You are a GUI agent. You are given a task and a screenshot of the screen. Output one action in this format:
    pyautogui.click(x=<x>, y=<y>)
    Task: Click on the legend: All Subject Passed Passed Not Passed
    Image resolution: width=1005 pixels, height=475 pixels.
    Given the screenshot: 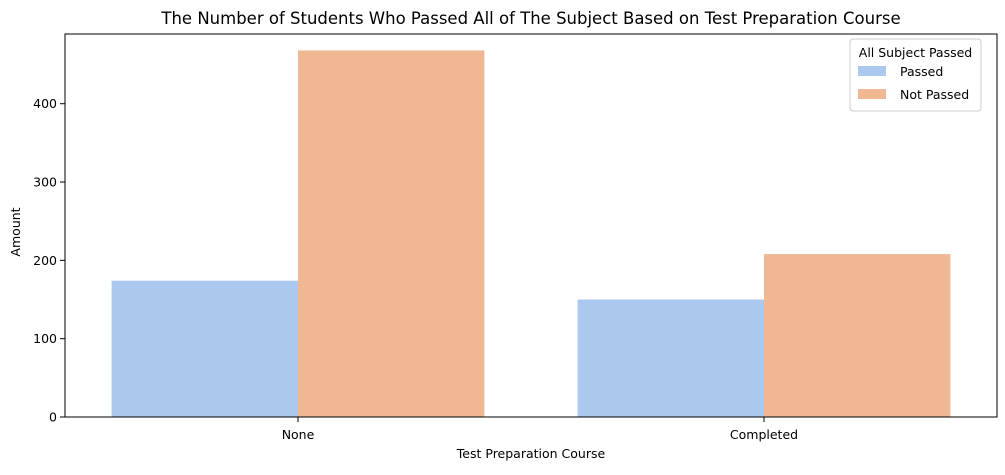 What is the action you would take?
    pyautogui.click(x=915, y=75)
    